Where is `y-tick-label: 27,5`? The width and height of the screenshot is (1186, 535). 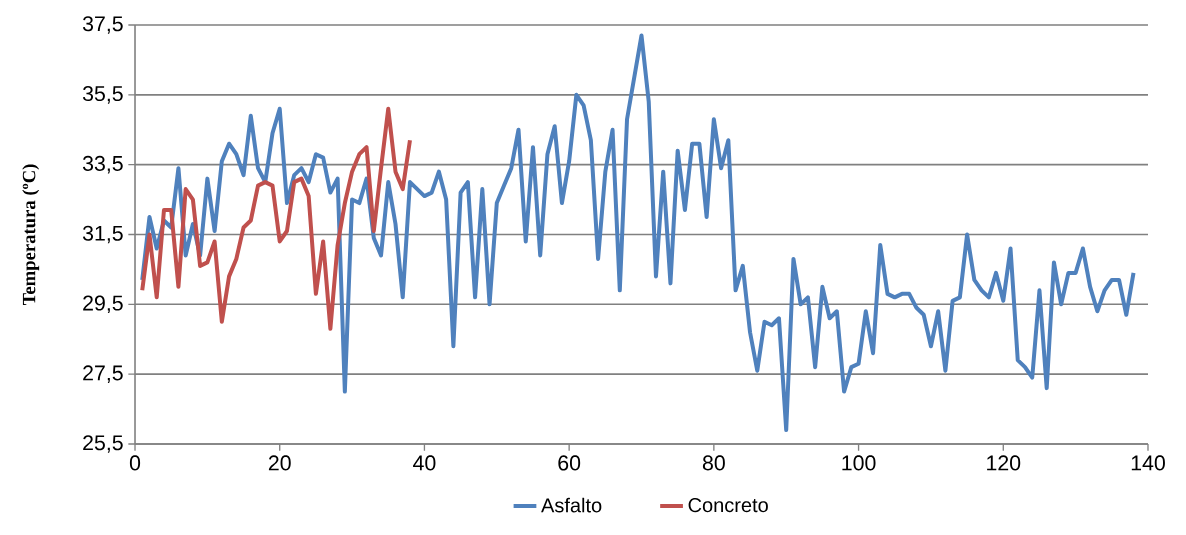 y-tick-label: 27,5 is located at coordinates (103, 374).